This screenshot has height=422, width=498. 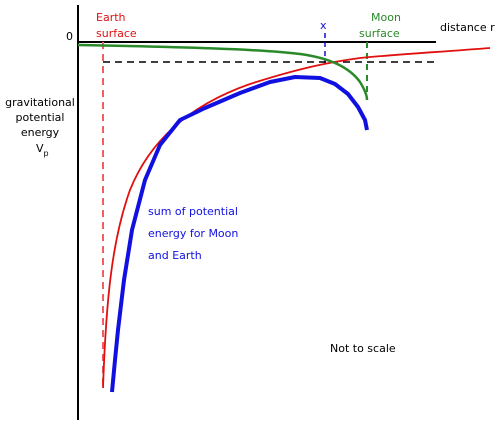 I want to click on y-axis-symbol: Vp, so click(x=42, y=150).